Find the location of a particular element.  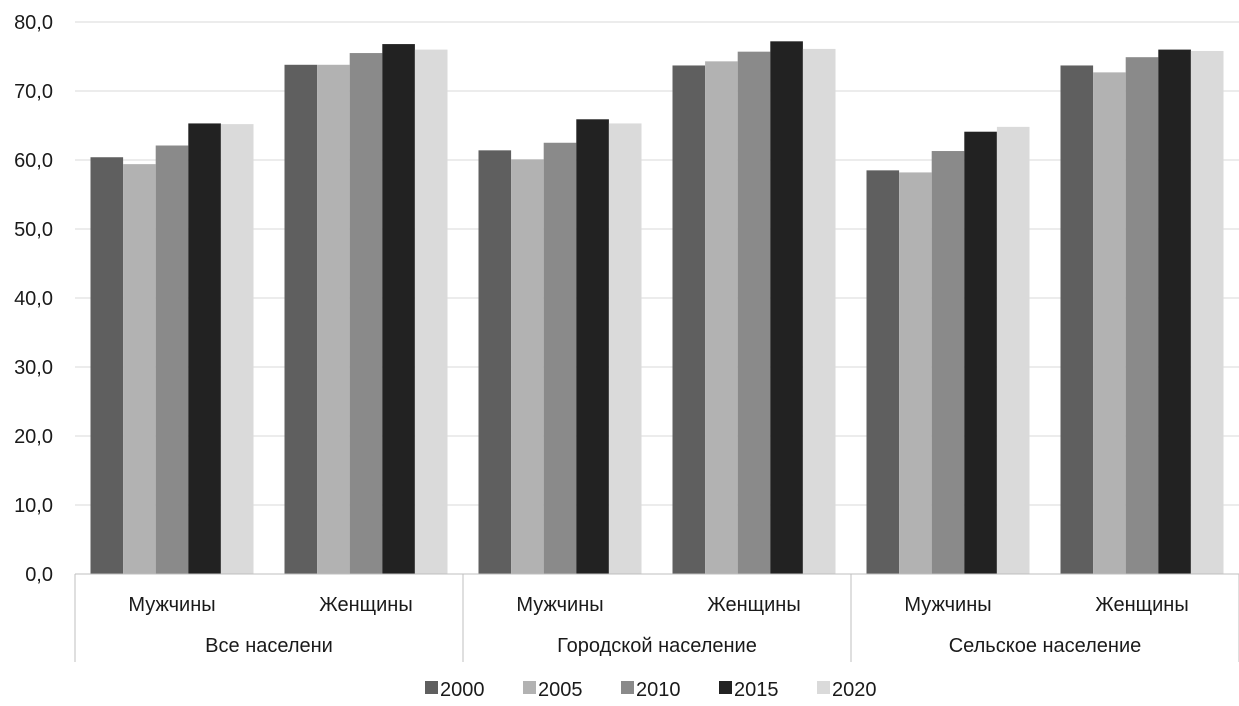

y-tick-label: 40,0 is located at coordinates (33, 299).